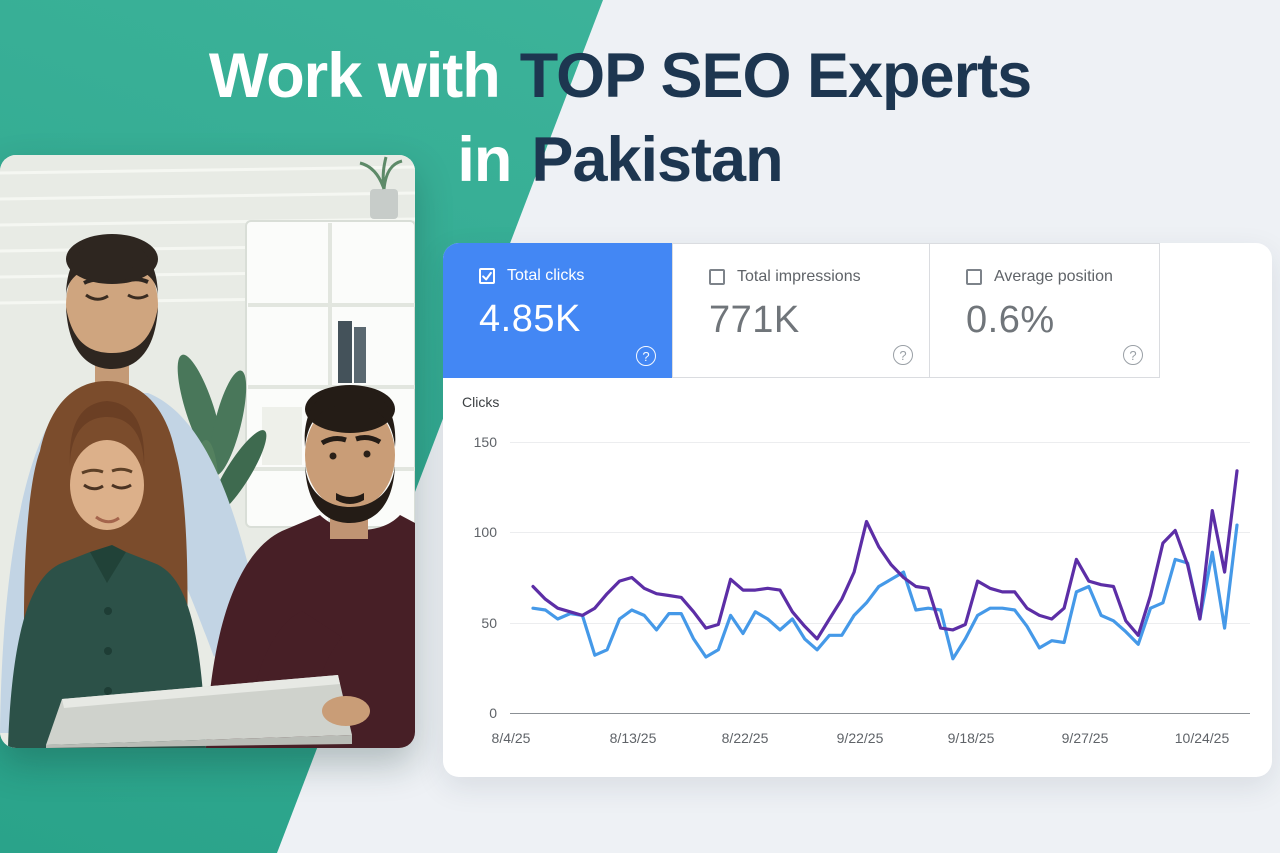 This screenshot has width=1280, height=853. What do you see at coordinates (487, 276) in the screenshot?
I see `checkbox-checked-icon` at bounding box center [487, 276].